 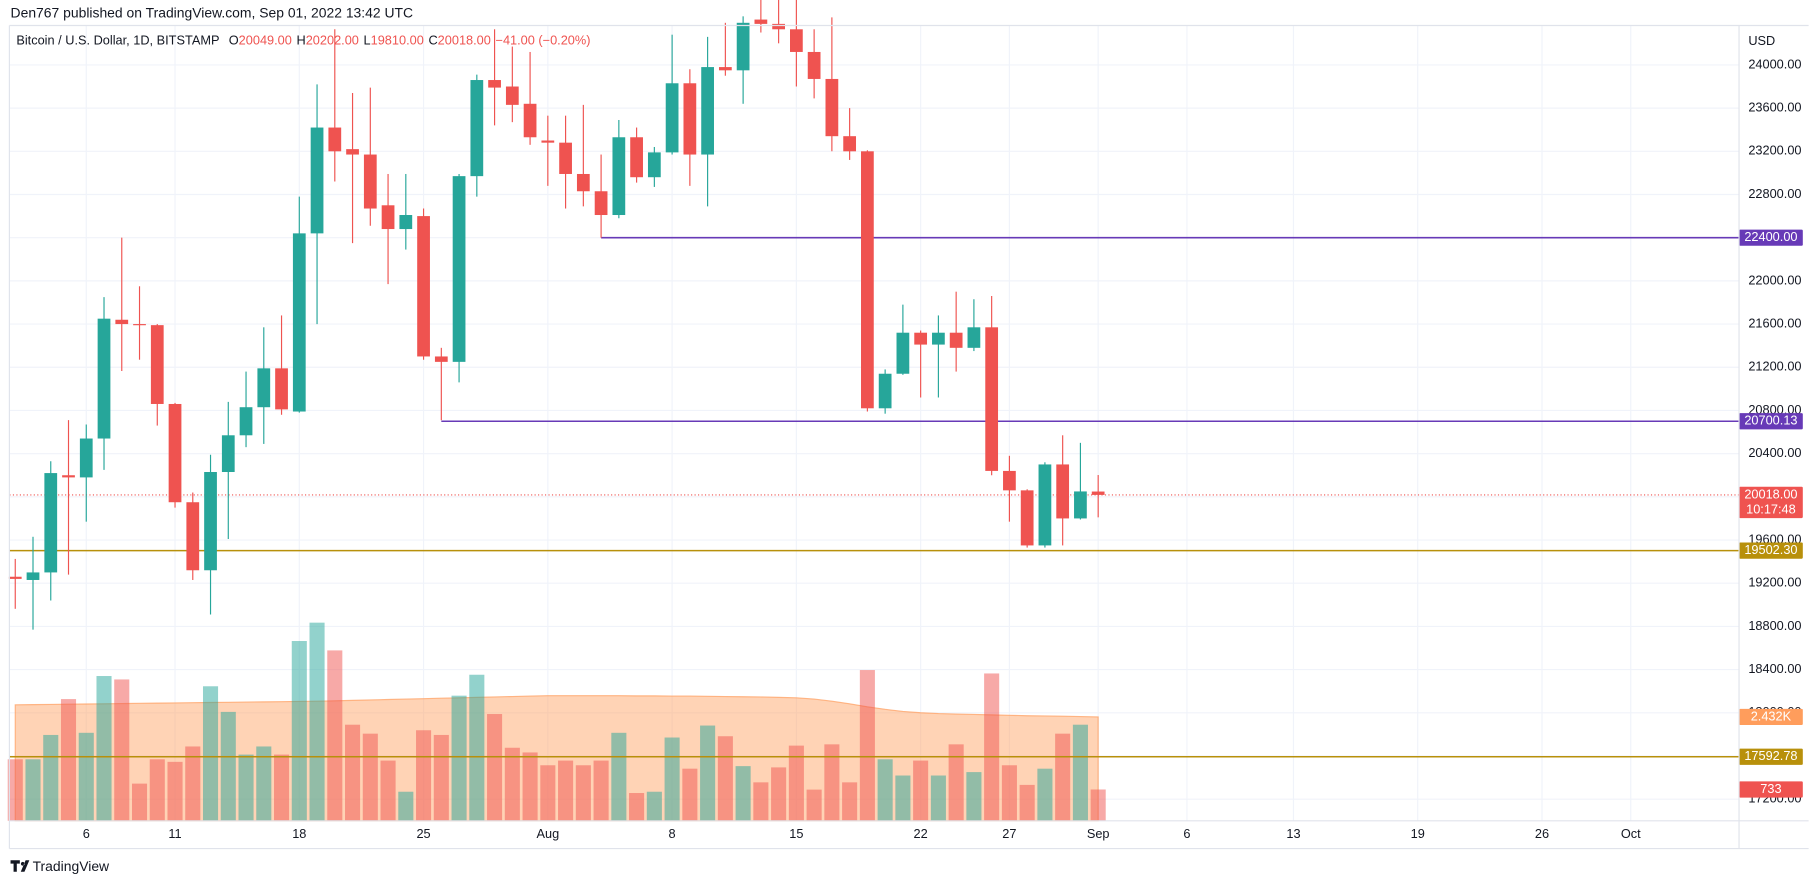 I want to click on x-tick-label: 11, so click(x=174, y=833).